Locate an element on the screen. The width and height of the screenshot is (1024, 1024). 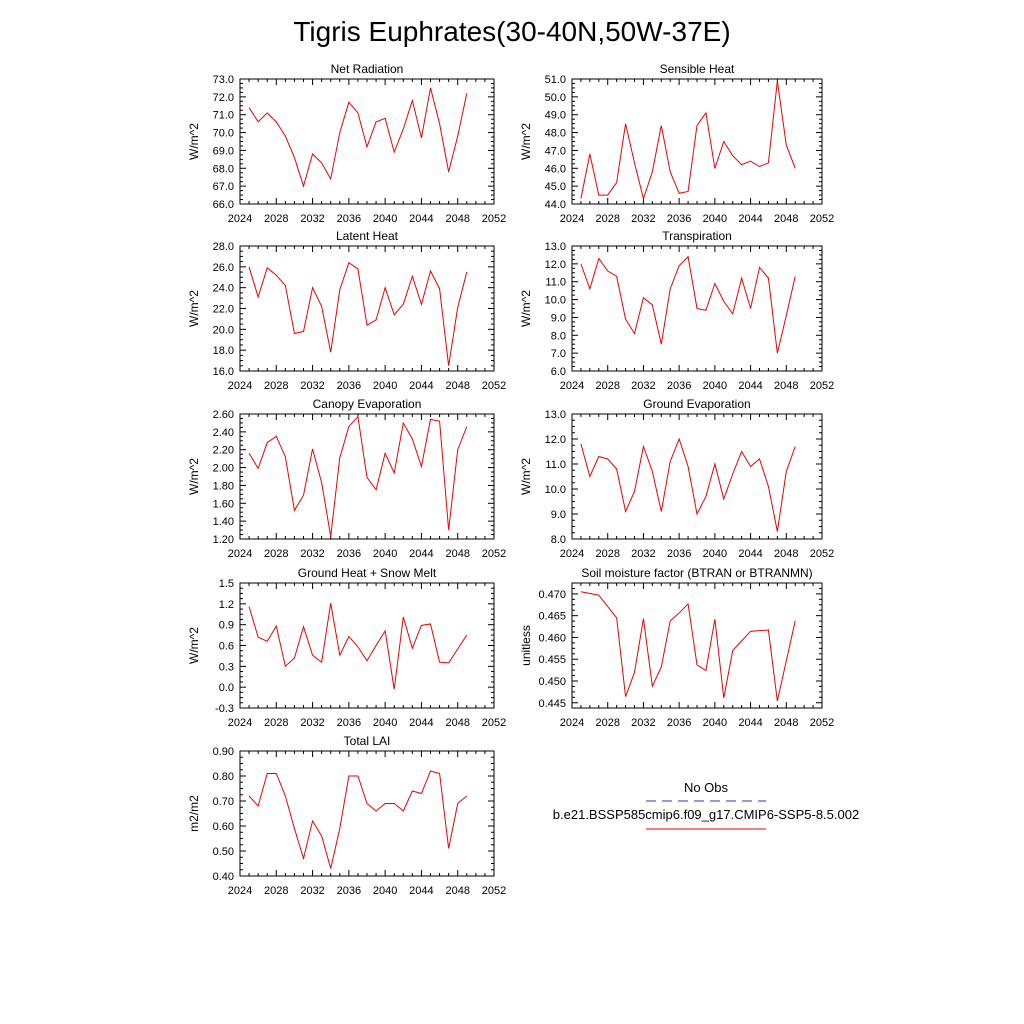
y-tick-label: 11.0 is located at coordinates (555, 465).